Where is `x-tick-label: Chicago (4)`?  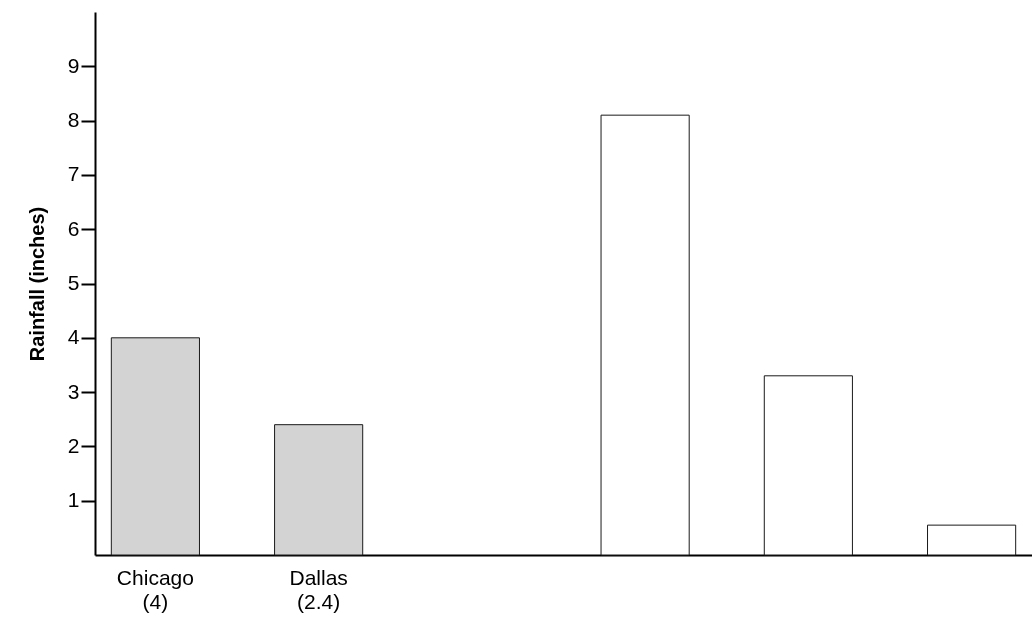 x-tick-label: Chicago (4) is located at coordinates (155, 589).